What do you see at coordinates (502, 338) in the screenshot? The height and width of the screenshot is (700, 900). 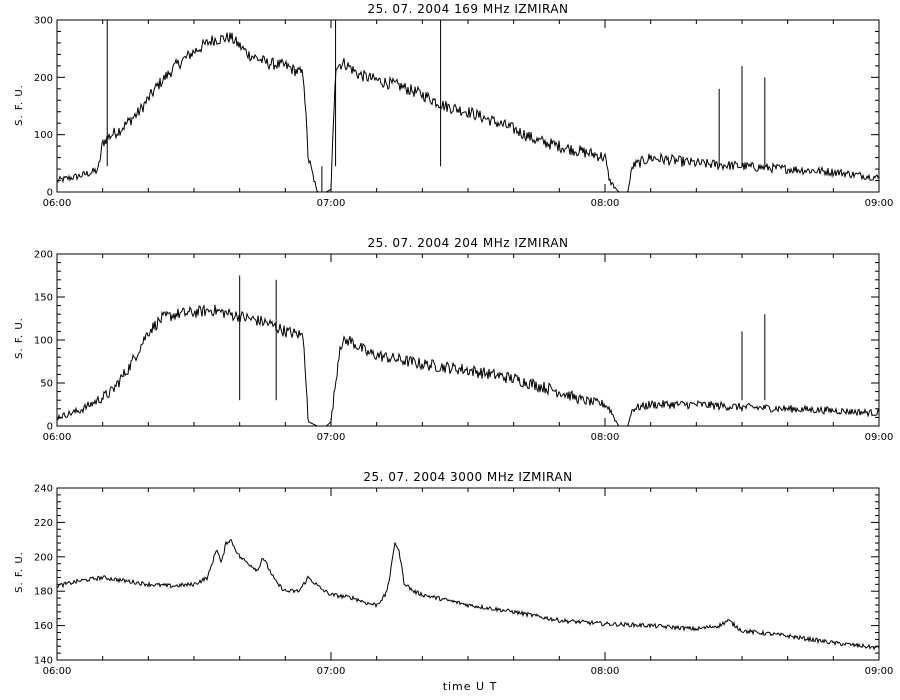 I see `panel-204mhz-spikes` at bounding box center [502, 338].